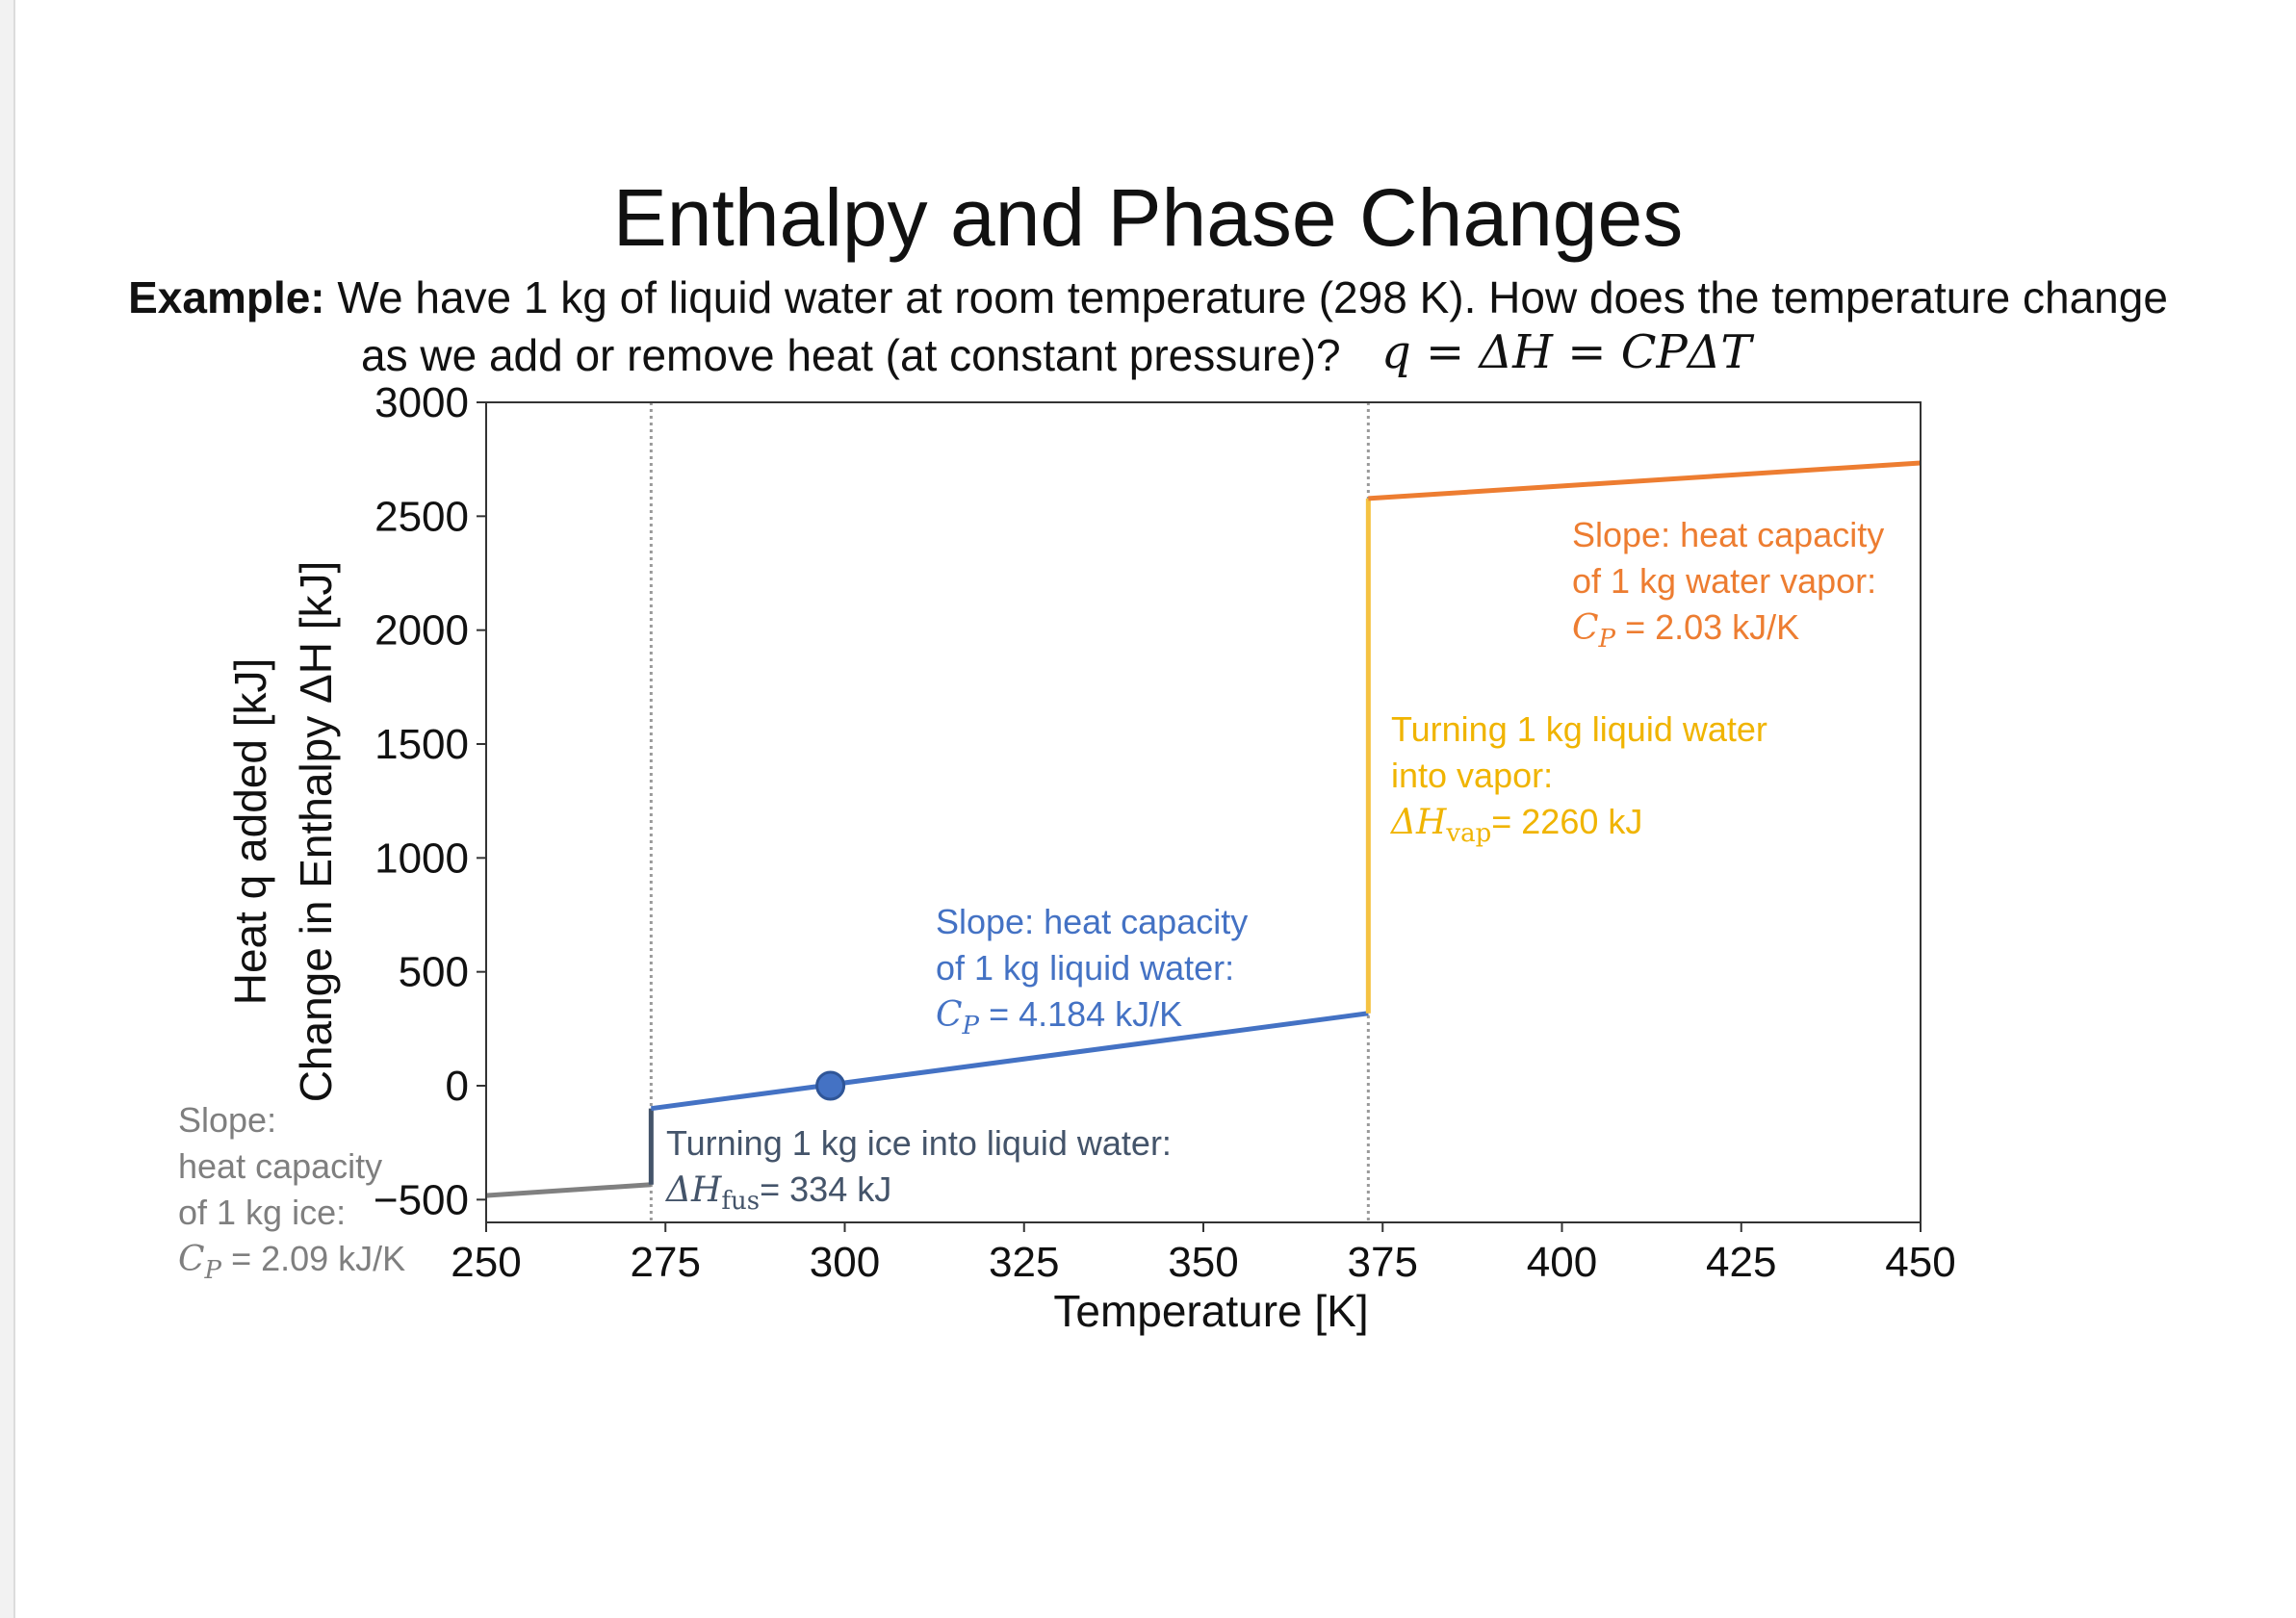 Image resolution: width=2296 pixels, height=1618 pixels. Describe the element at coordinates (1383, 1263) in the screenshot. I see `x-tick-label-375: 375` at that location.